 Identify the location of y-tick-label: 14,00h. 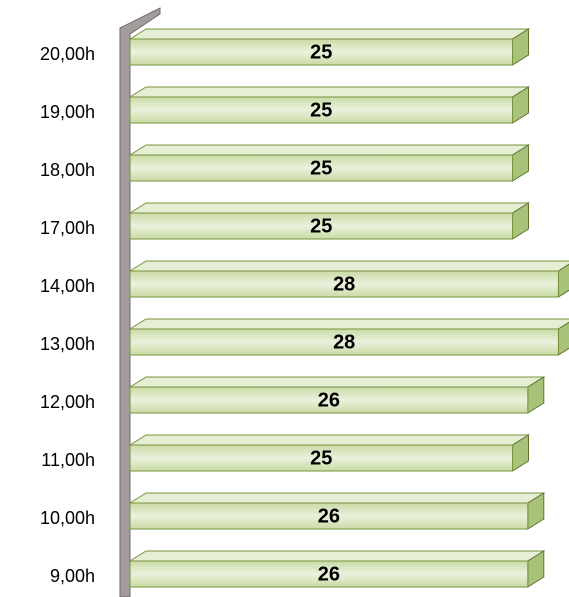
(67, 286).